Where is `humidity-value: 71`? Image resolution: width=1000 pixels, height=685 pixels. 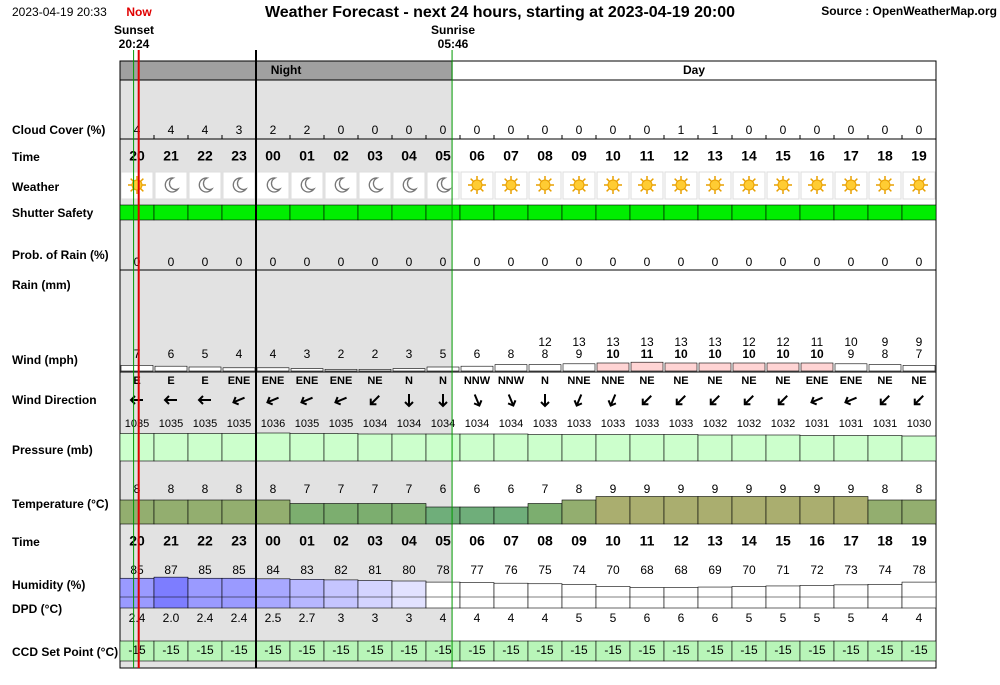
humidity-value: 71 is located at coordinates (783, 570).